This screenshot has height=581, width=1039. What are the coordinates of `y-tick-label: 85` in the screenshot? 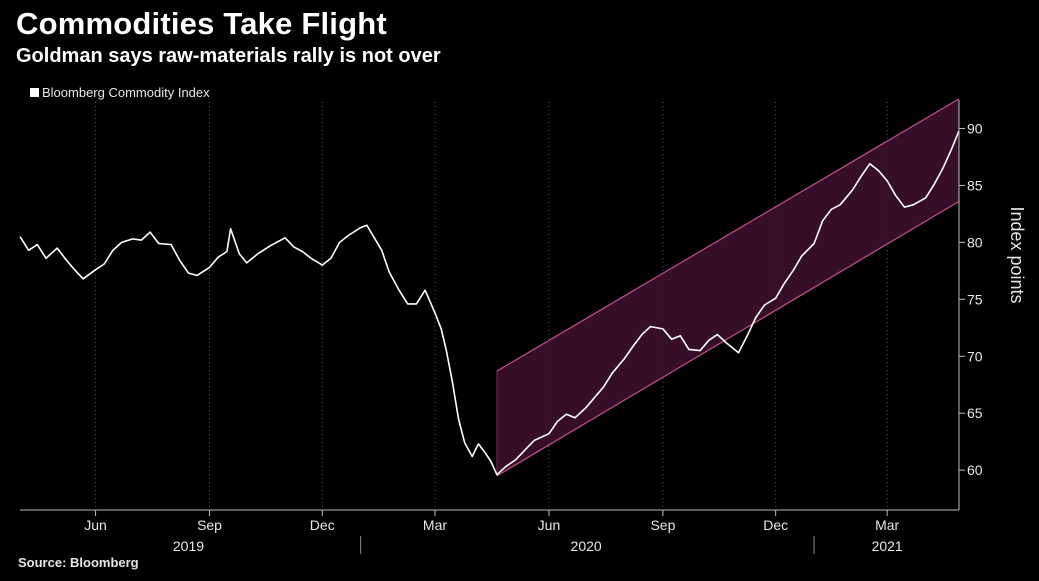 It's located at (975, 185).